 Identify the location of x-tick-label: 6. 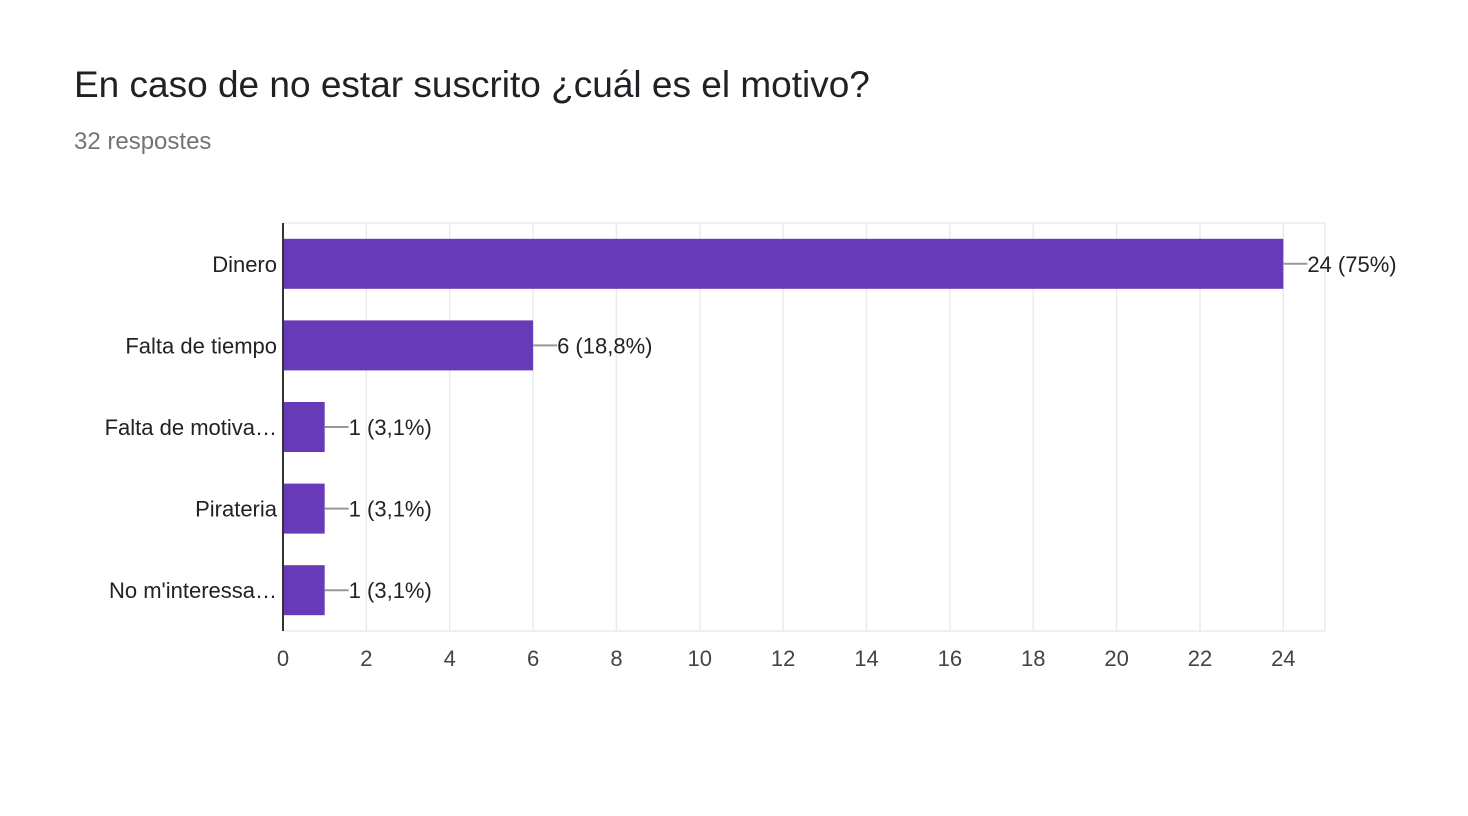
(533, 658).